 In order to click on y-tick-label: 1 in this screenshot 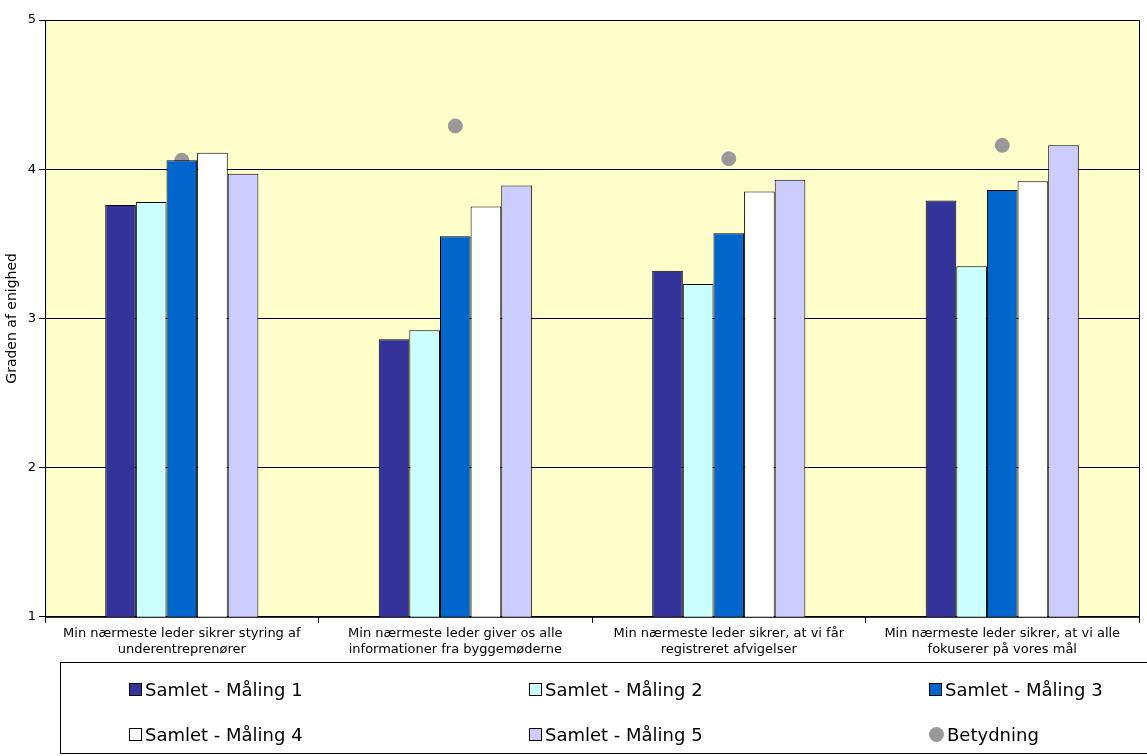, I will do `click(32, 616)`.